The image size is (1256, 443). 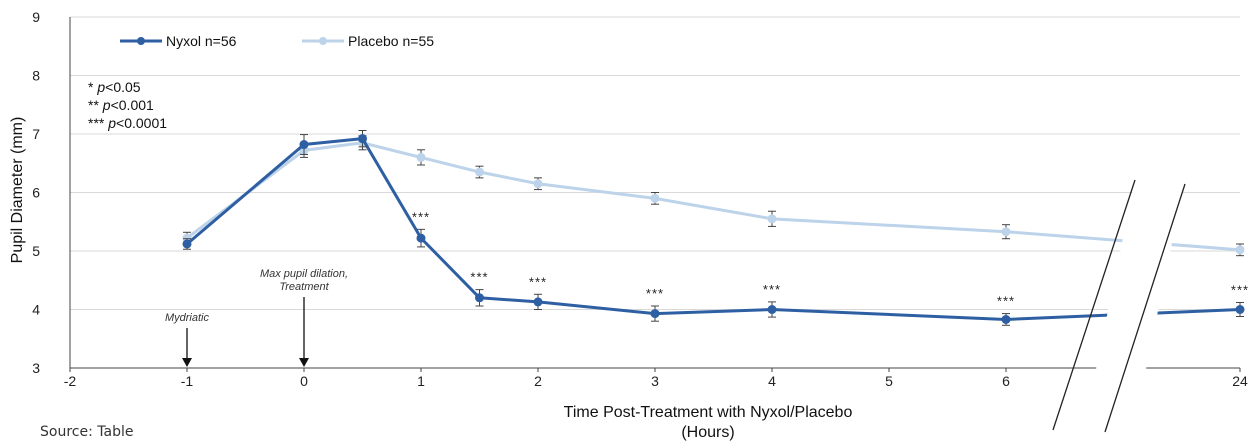 I want to click on significance-marker-4: ***, so click(x=772, y=289).